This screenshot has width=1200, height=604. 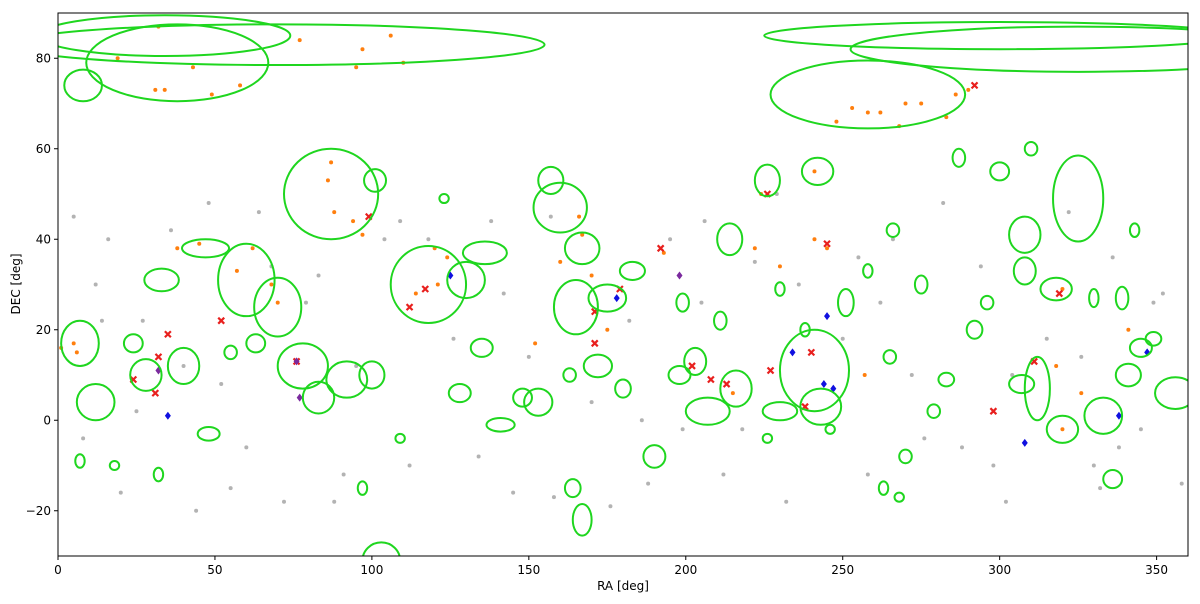 I want to click on y-tick-label: 60, so click(x=43, y=149).